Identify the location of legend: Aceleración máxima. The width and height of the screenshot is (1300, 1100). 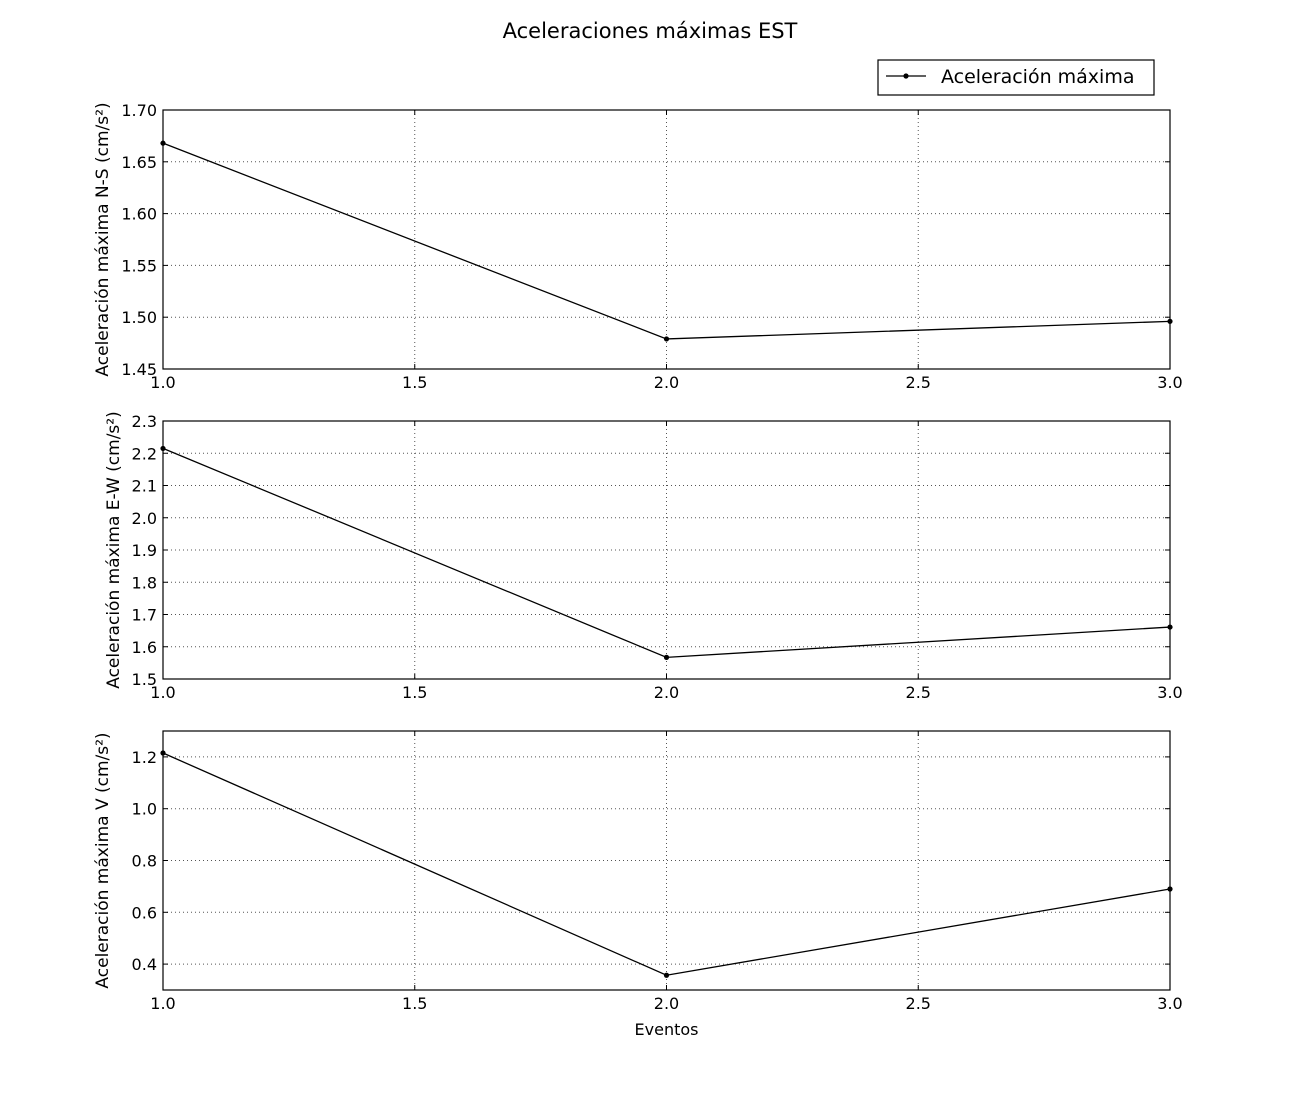
(1016, 77).